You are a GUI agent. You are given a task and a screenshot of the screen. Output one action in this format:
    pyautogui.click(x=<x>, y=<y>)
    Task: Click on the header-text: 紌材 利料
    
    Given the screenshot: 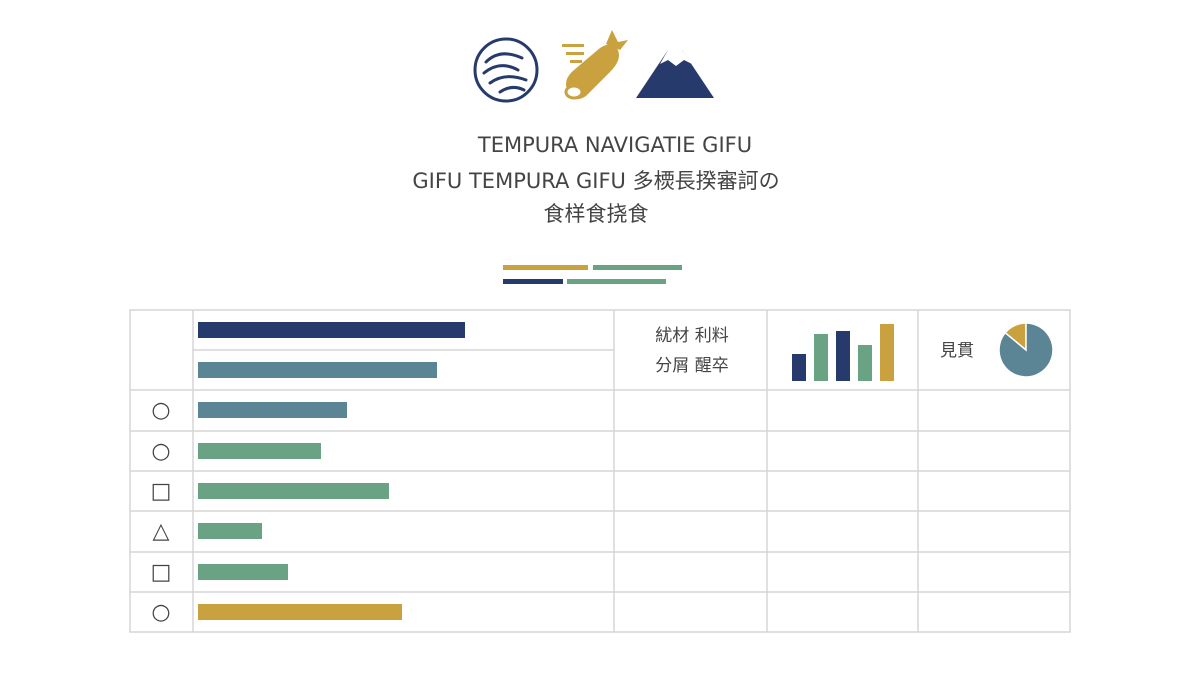 What is the action you would take?
    pyautogui.click(x=691, y=336)
    